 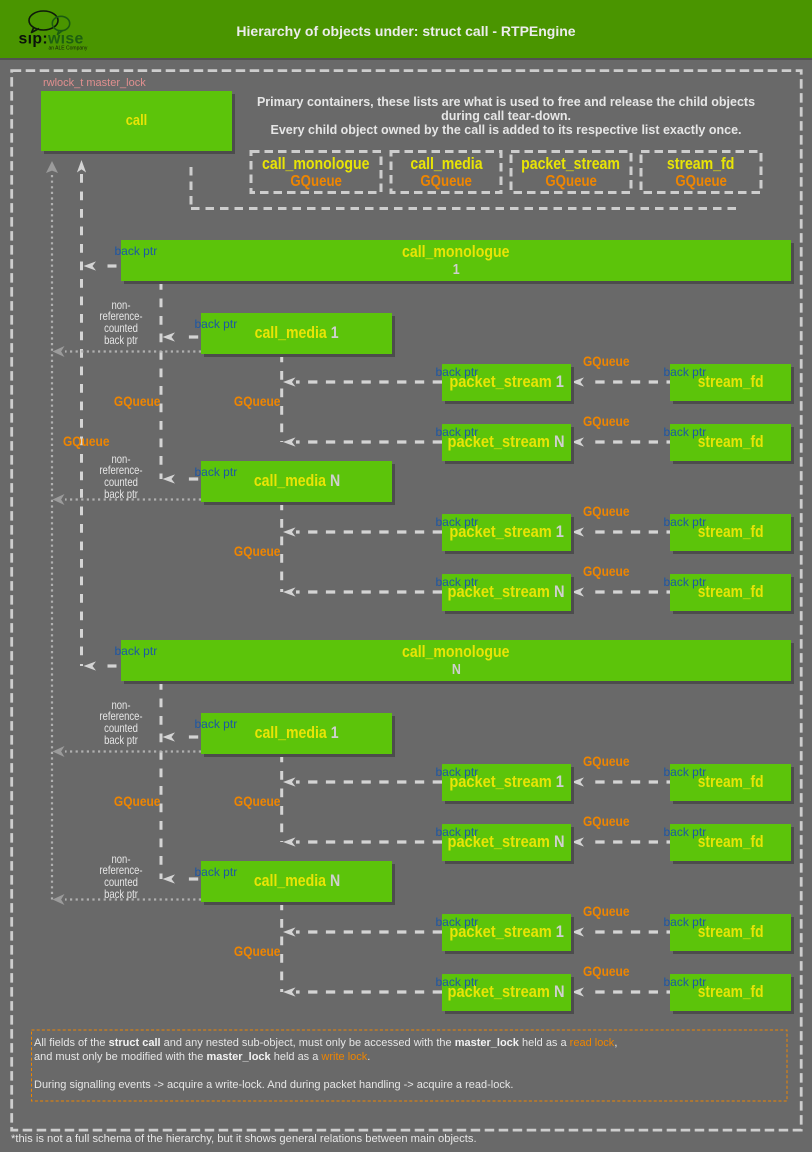 I want to click on svg-text: an ALE Company, so click(x=68, y=49).